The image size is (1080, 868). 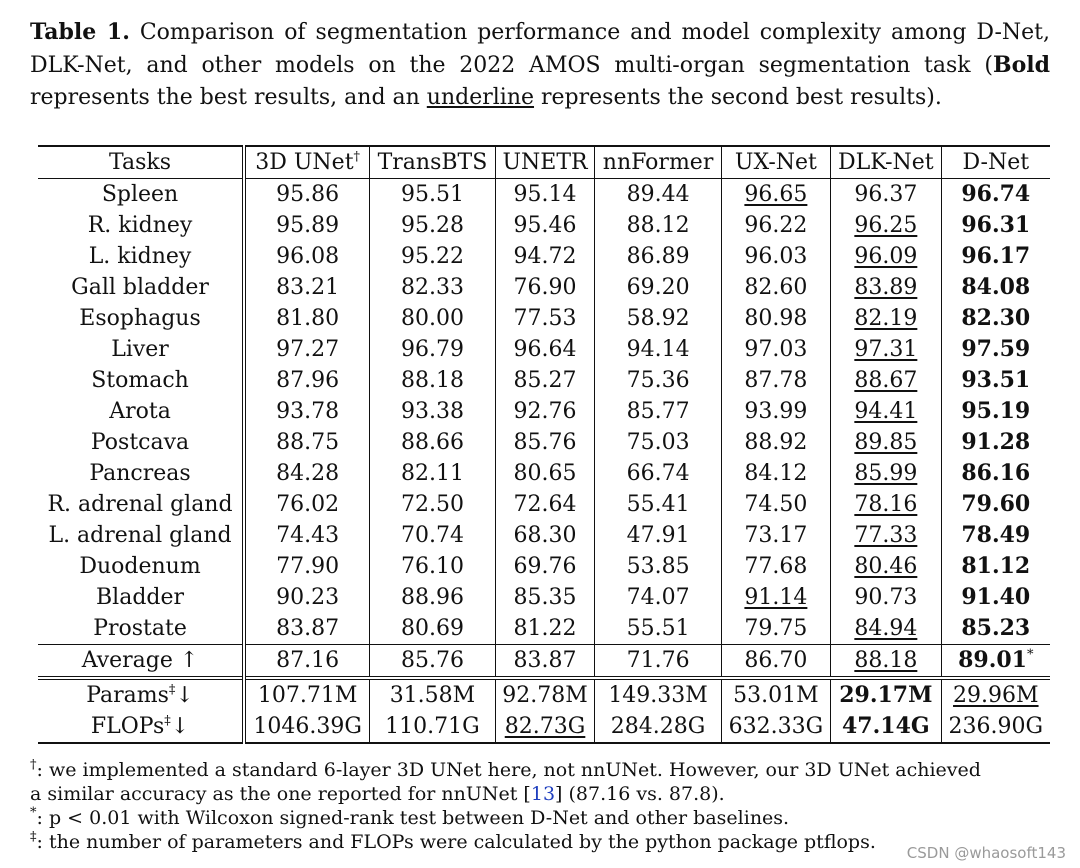 What do you see at coordinates (33, 813) in the screenshot?
I see `footnote-mark: *` at bounding box center [33, 813].